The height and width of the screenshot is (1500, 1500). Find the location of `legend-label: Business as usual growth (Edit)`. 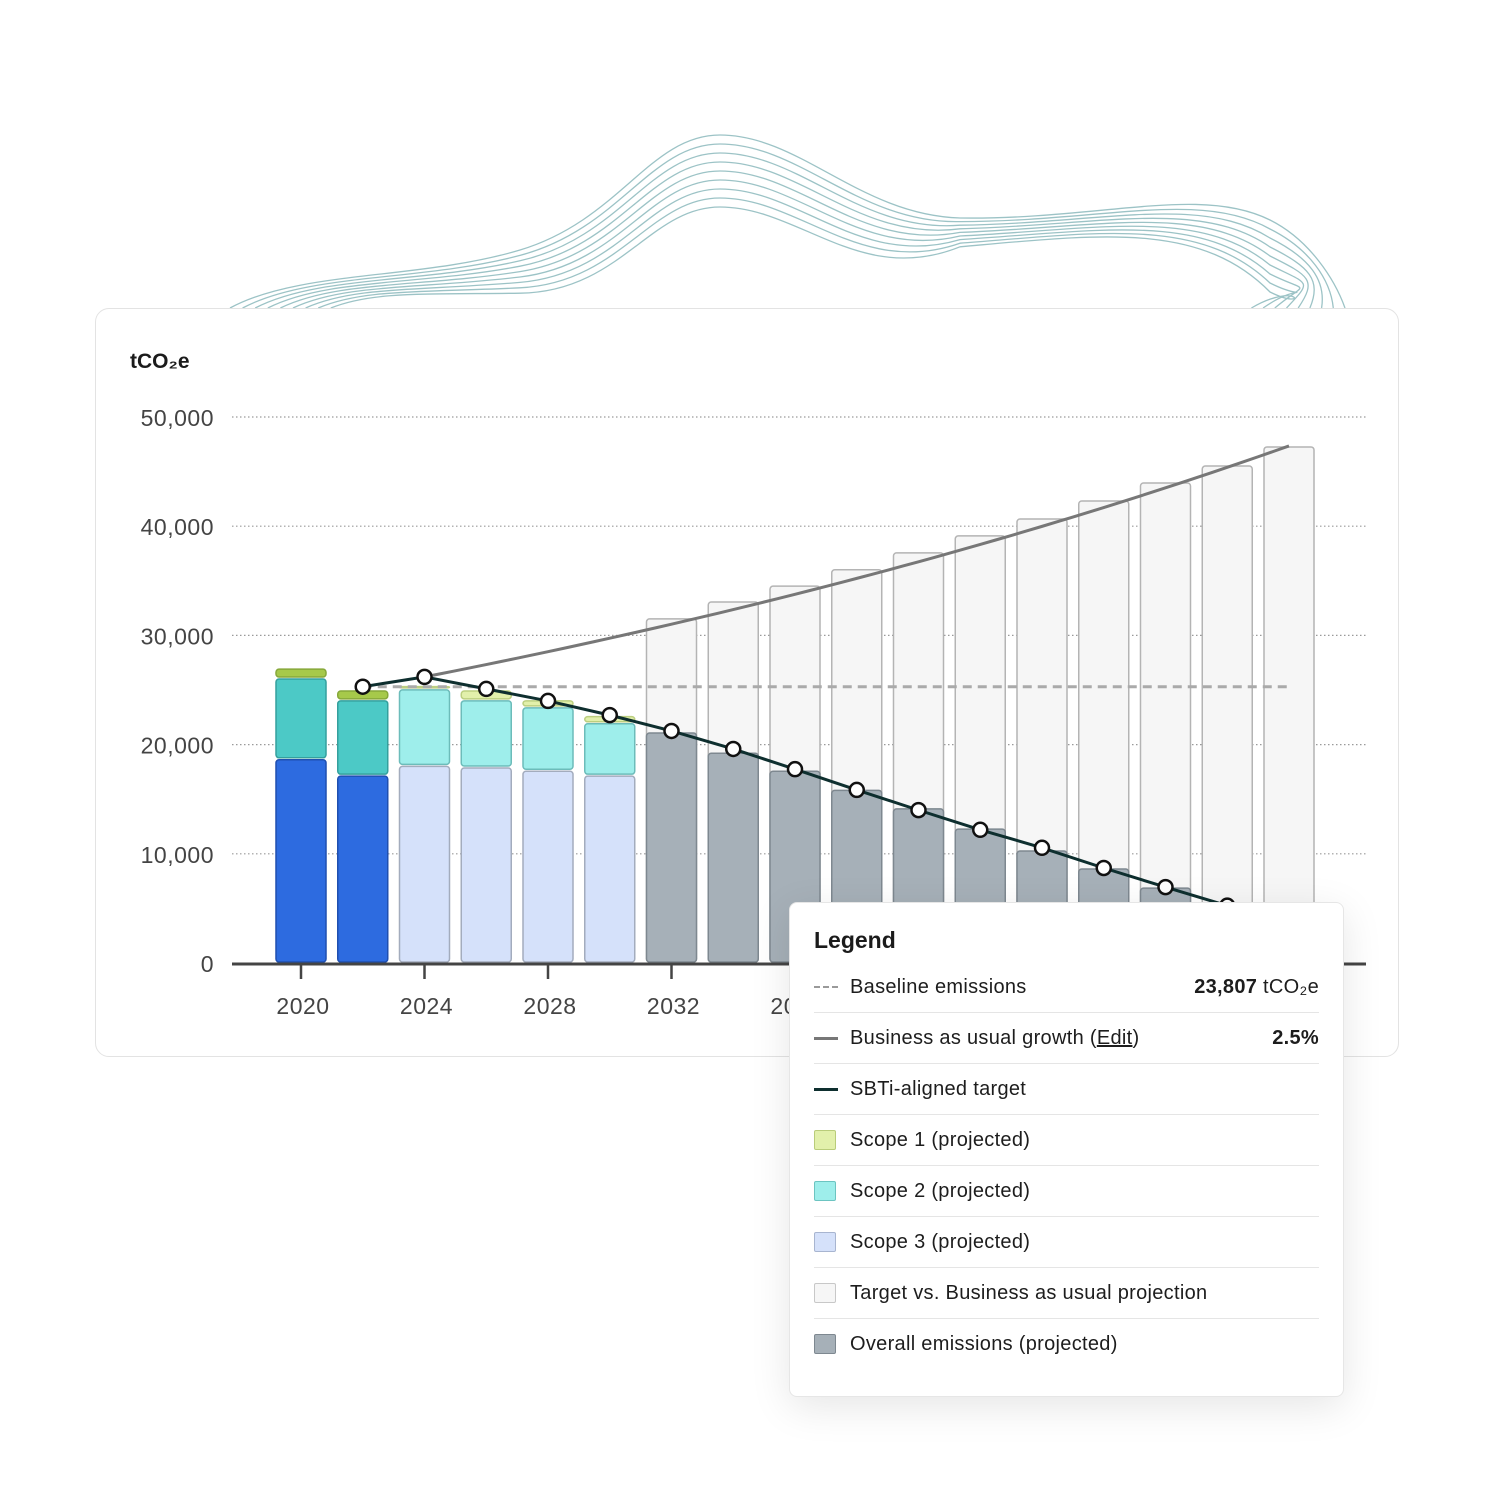

legend-label: Business as usual growth (Edit) is located at coordinates (995, 1037).